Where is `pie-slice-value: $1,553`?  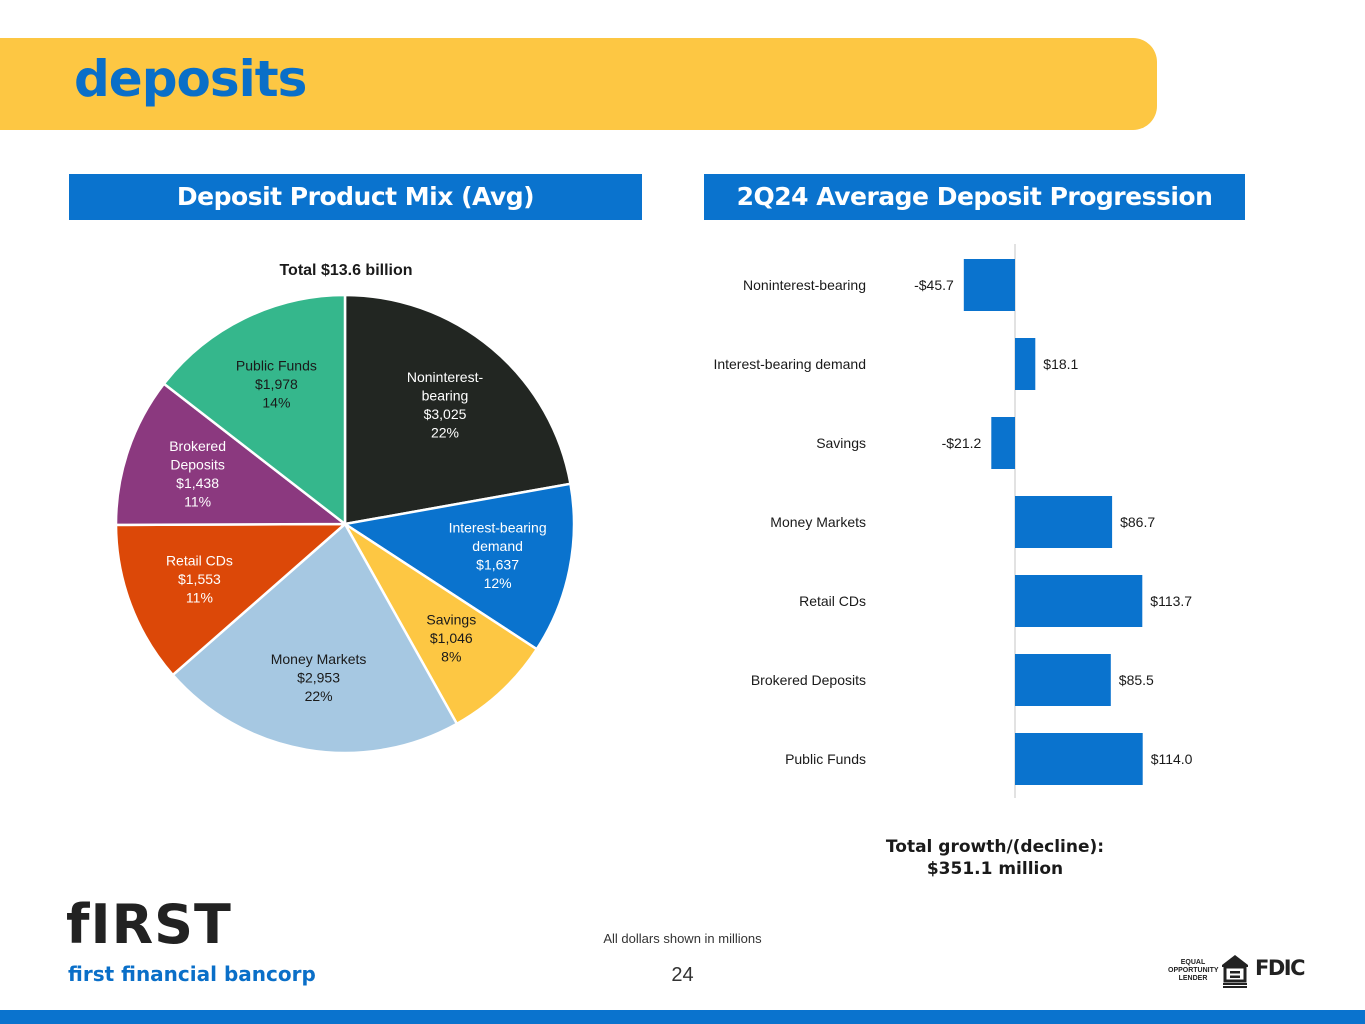 pie-slice-value: $1,553 is located at coordinates (199, 579).